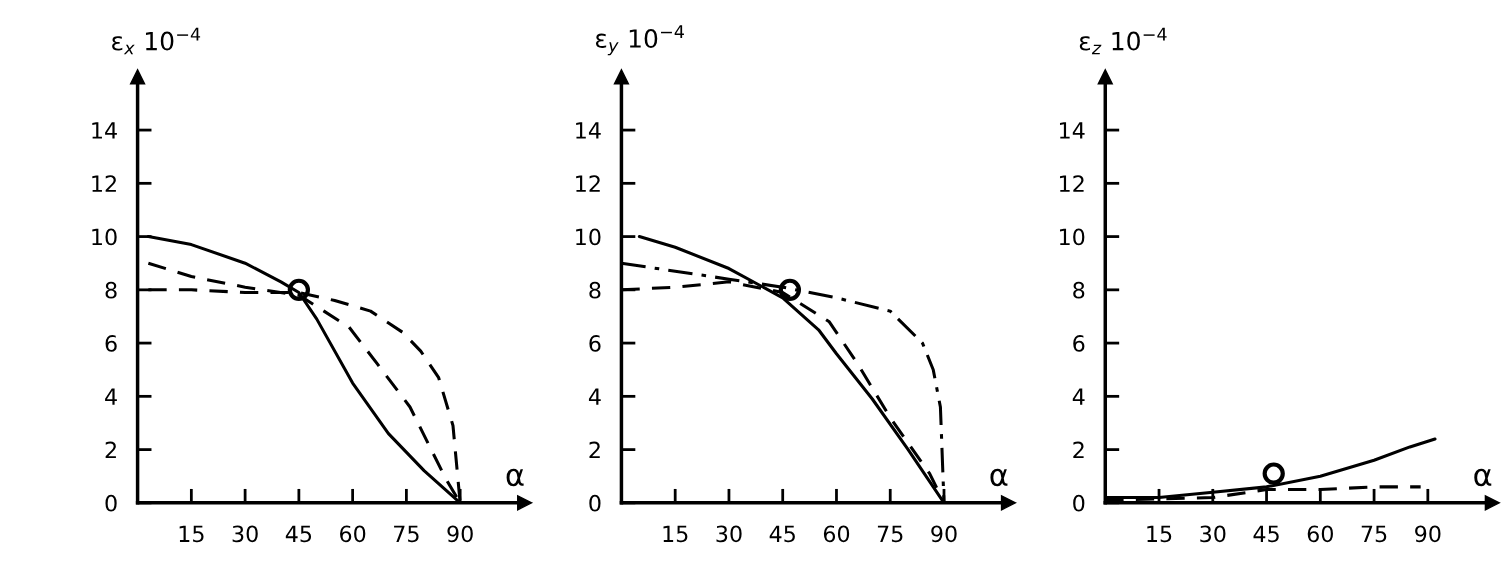 This screenshot has width=1512, height=582. What do you see at coordinates (639, 40) in the screenshot?
I see `y-axis-title: ε$_{y}$ 10$^{−4}$` at bounding box center [639, 40].